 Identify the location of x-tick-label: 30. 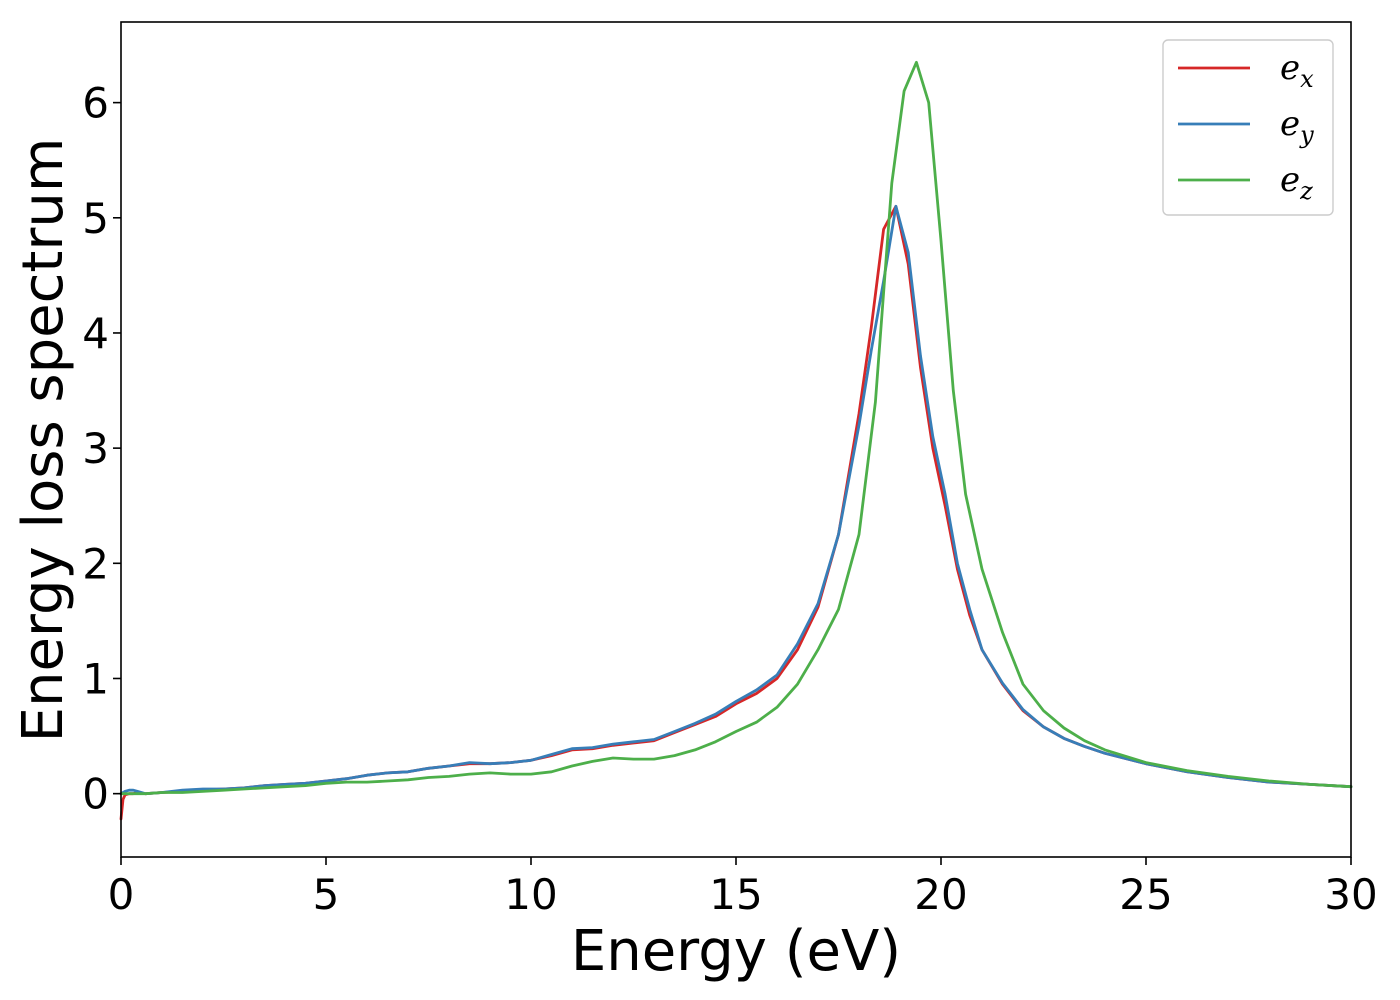
(1350, 894).